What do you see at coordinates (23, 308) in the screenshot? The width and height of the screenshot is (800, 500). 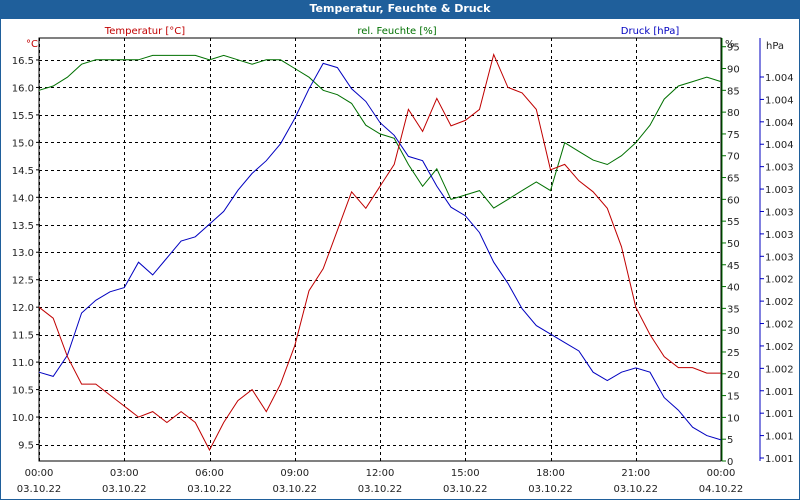 I see `temperature-tick-label: 12.0` at bounding box center [23, 308].